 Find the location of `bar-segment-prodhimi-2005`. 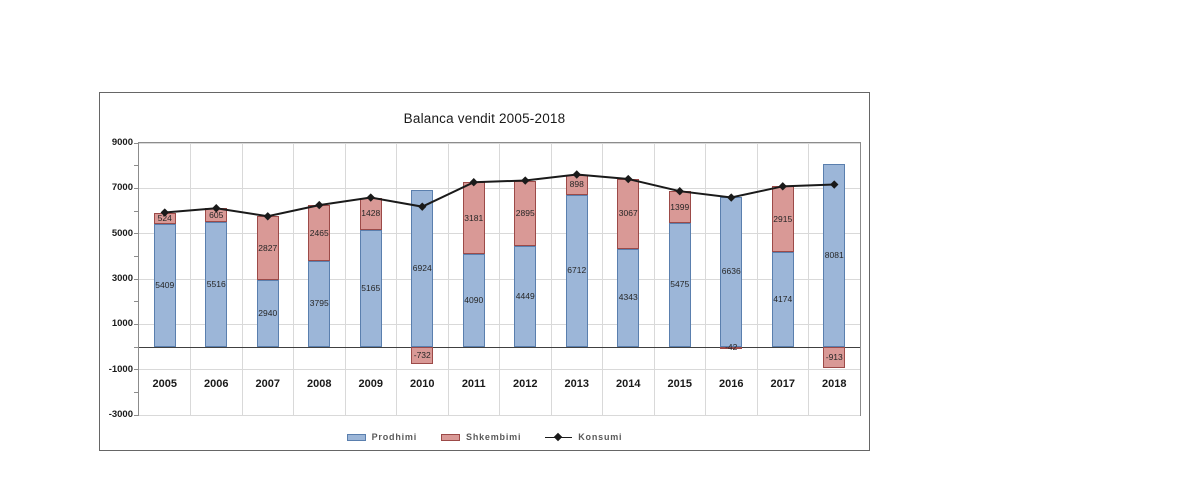

bar-segment-prodhimi-2005 is located at coordinates (164, 285).